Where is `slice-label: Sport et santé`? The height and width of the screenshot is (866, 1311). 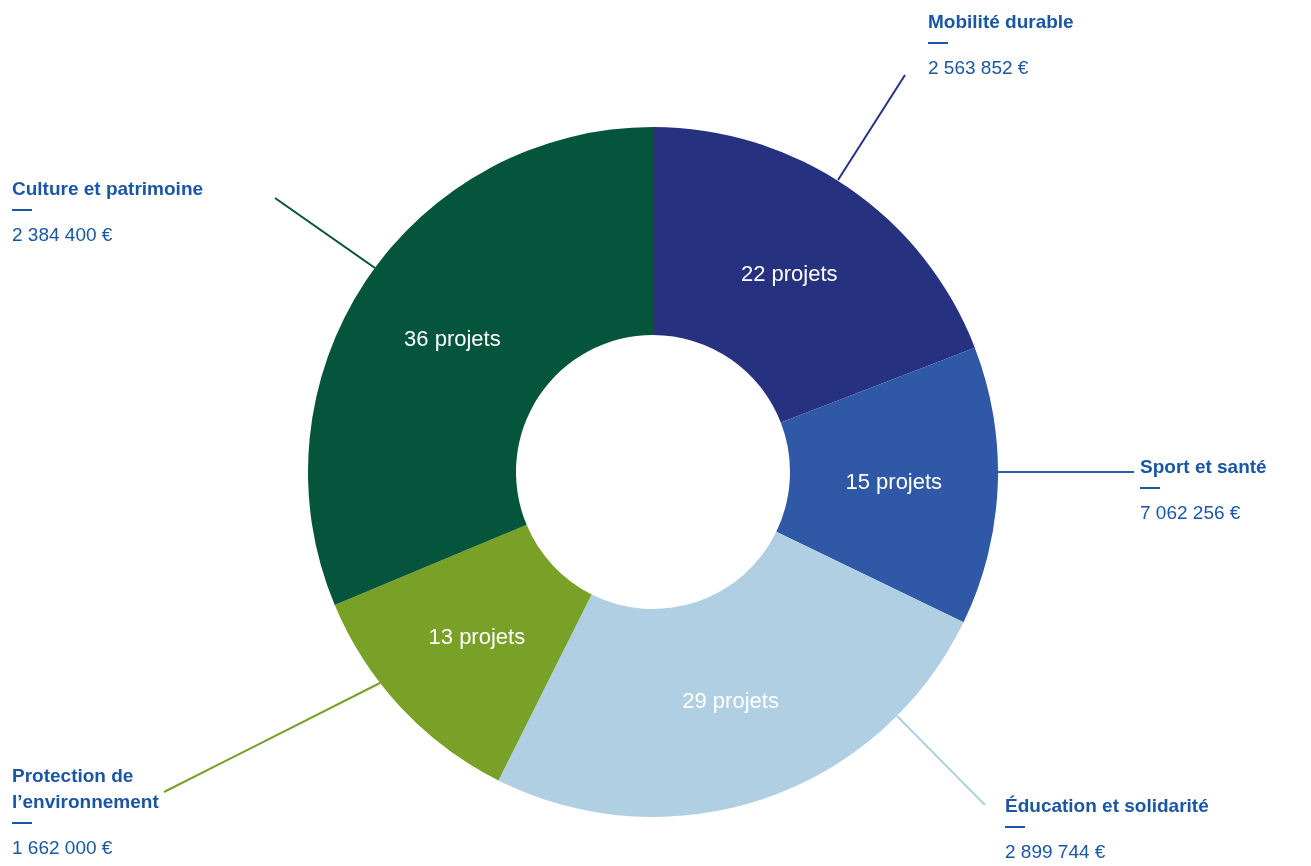 slice-label: Sport et santé is located at coordinates (1203, 466).